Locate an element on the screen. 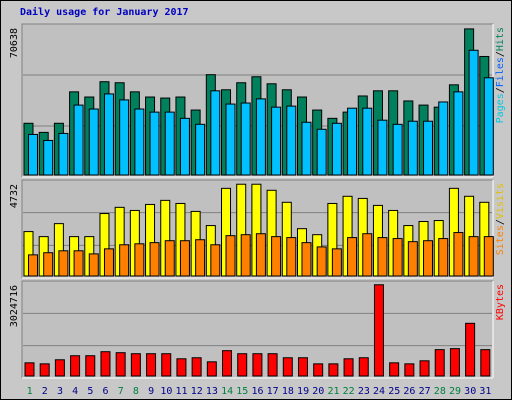 This screenshot has width=512, height=400. x-tick-label: 7 is located at coordinates (121, 391).